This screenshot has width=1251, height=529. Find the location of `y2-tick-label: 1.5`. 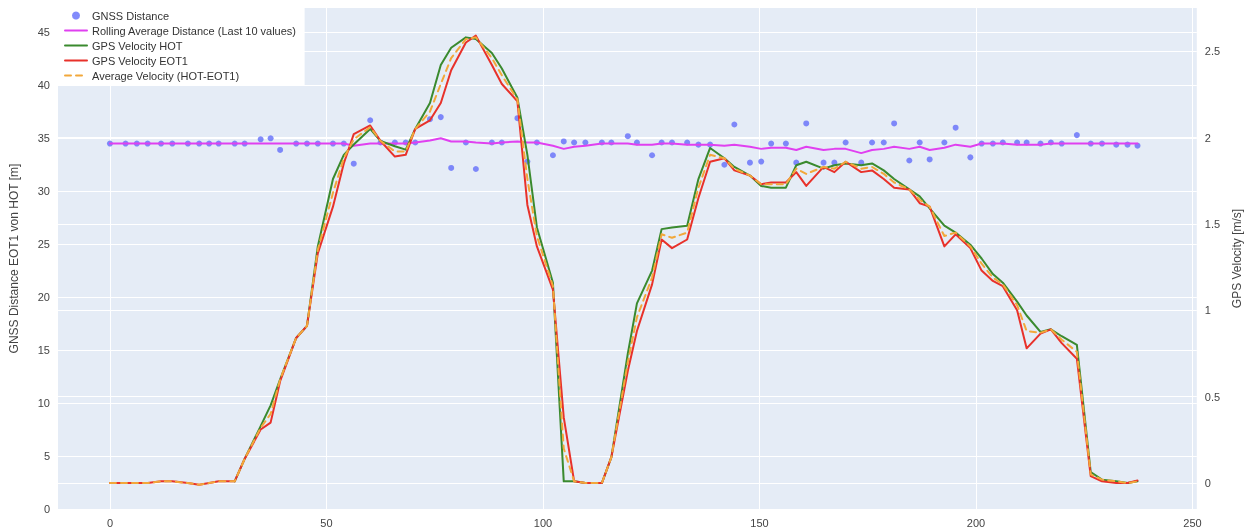

y2-tick-label: 1.5 is located at coordinates (1212, 223).